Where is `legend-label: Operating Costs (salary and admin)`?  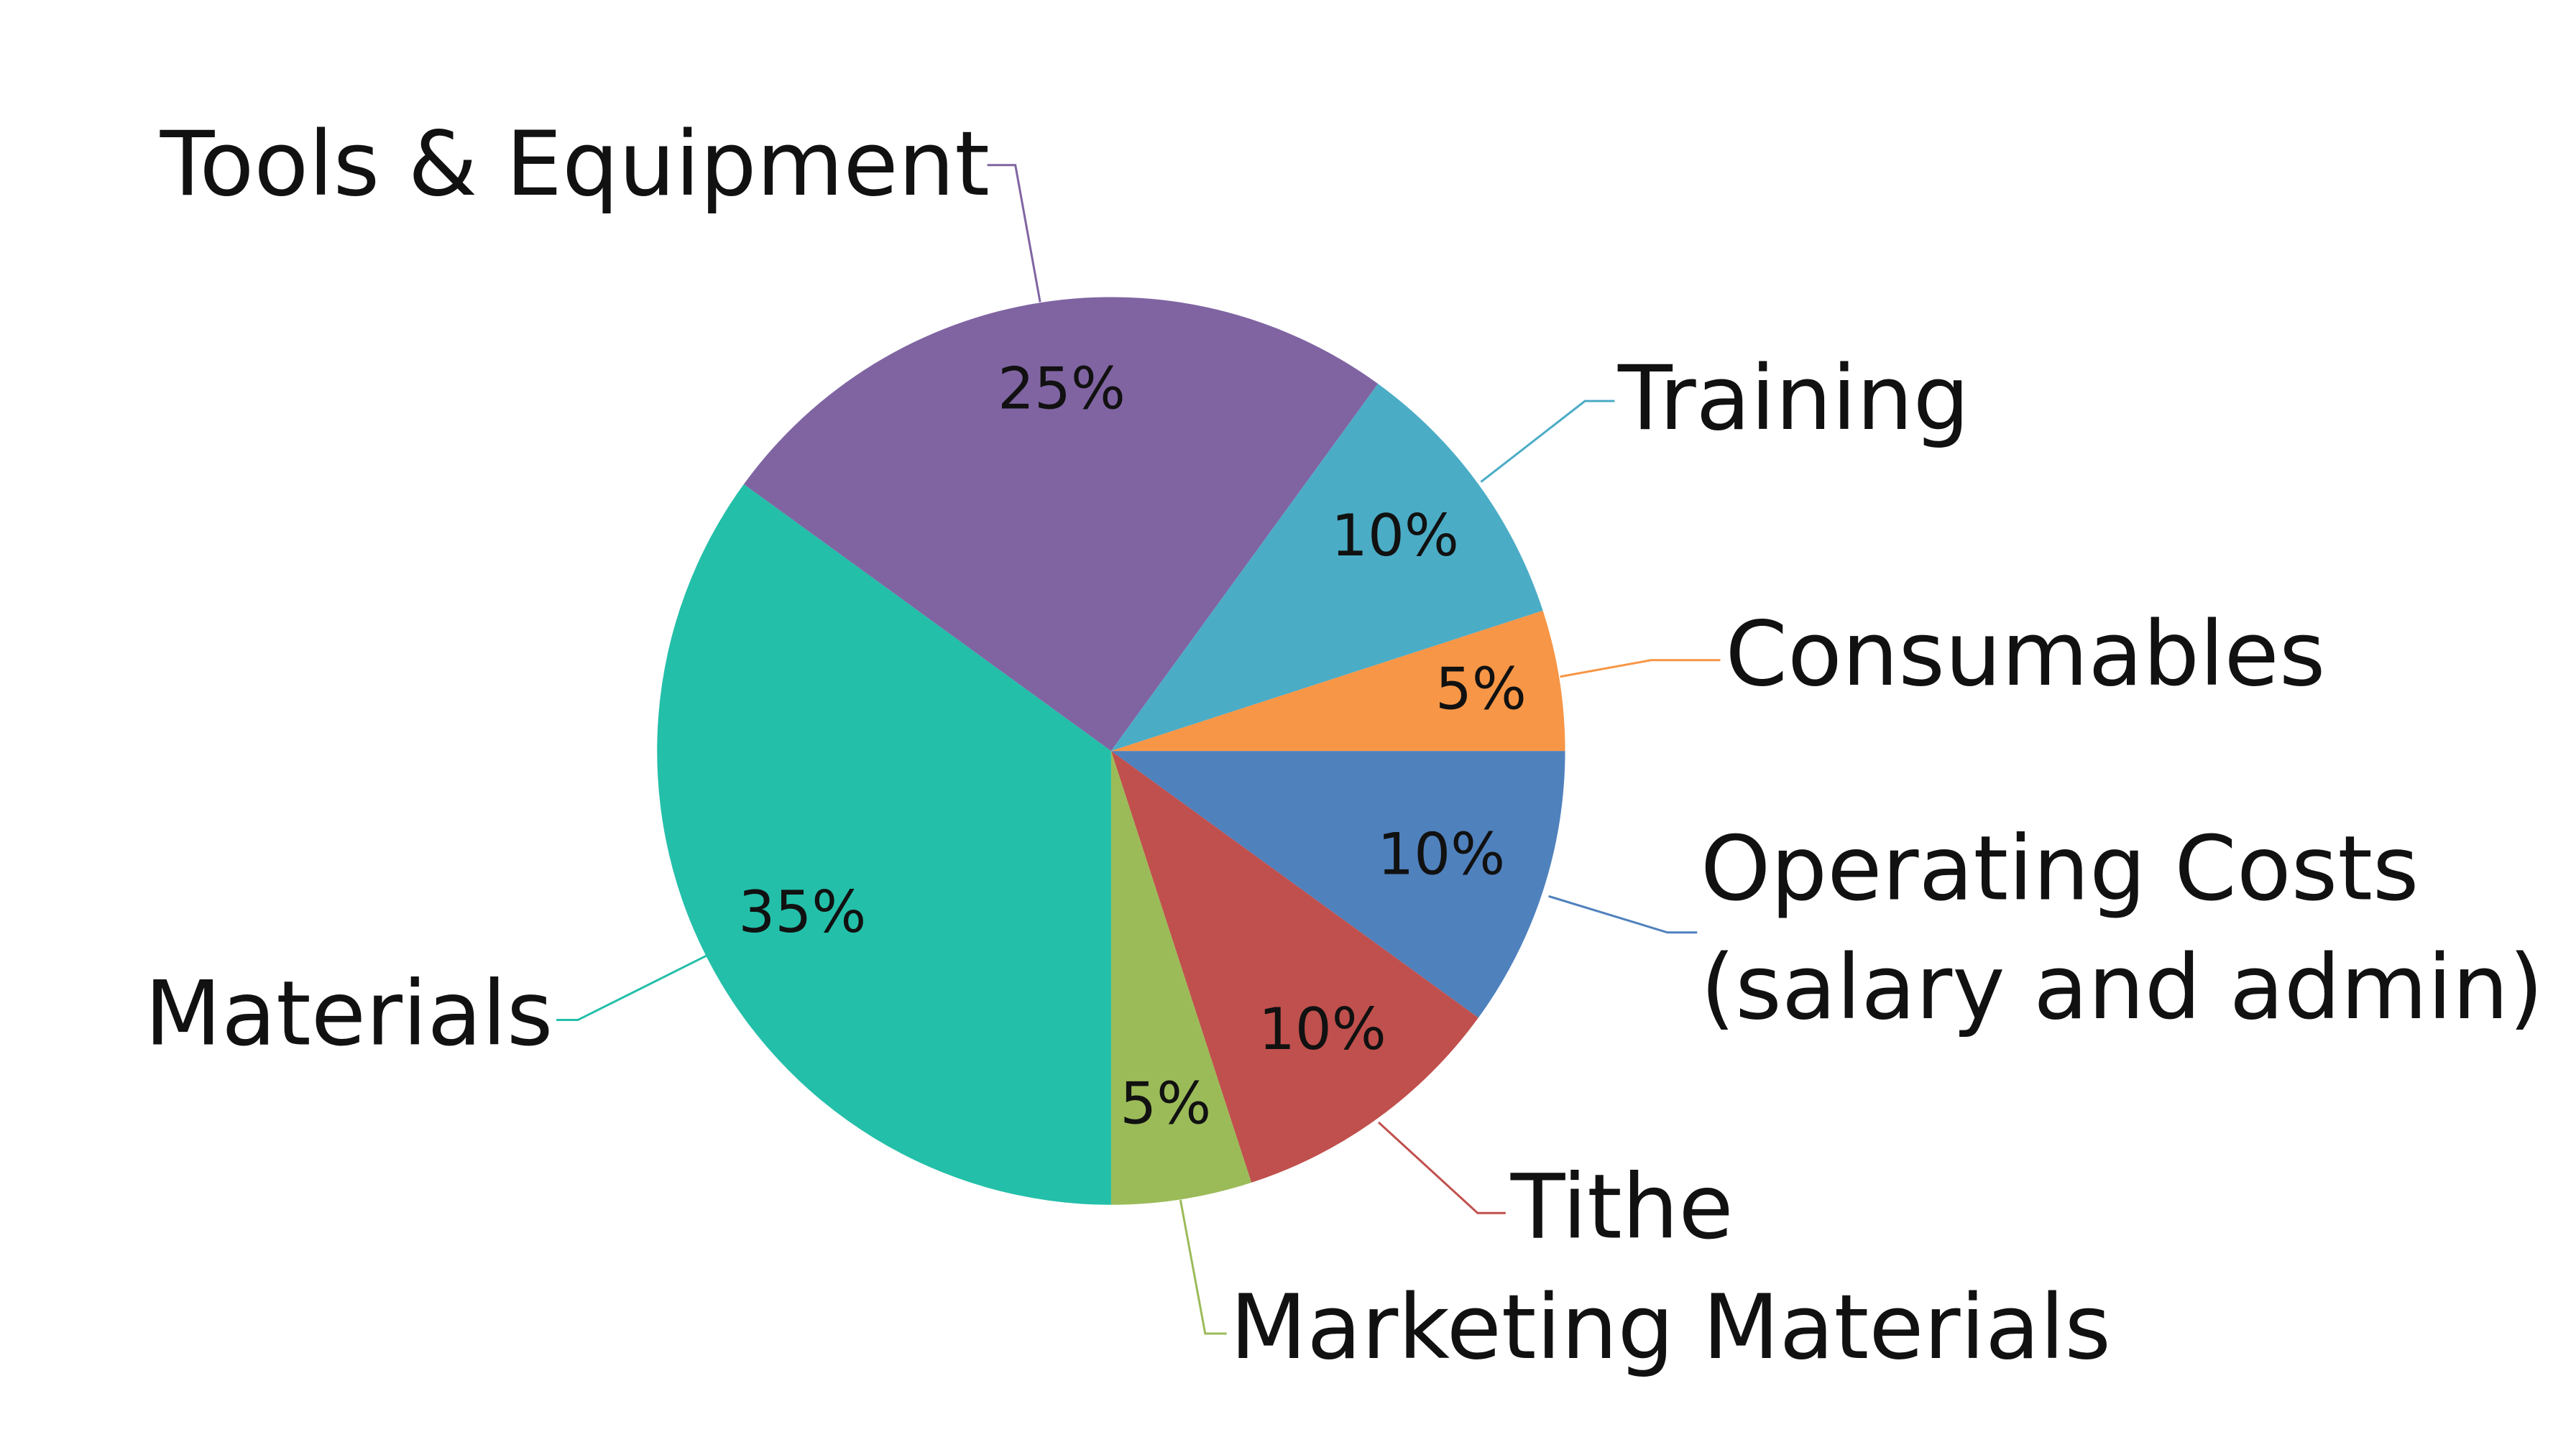
legend-label: Operating Costs (salary and admin) is located at coordinates (2122, 929).